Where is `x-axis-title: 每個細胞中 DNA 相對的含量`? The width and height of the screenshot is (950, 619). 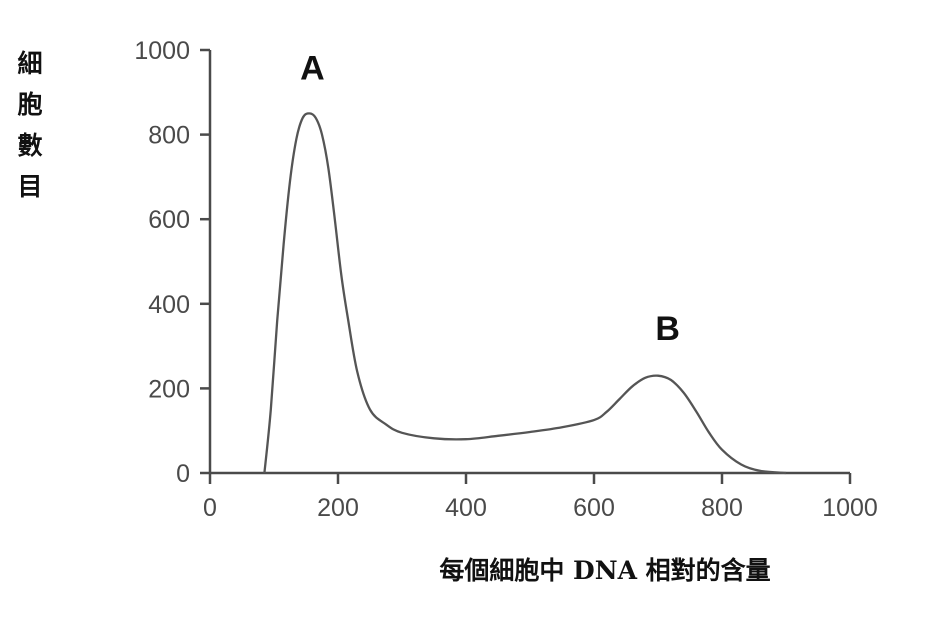 x-axis-title: 每個細胞中 DNA 相對的含量 is located at coordinates (604, 570).